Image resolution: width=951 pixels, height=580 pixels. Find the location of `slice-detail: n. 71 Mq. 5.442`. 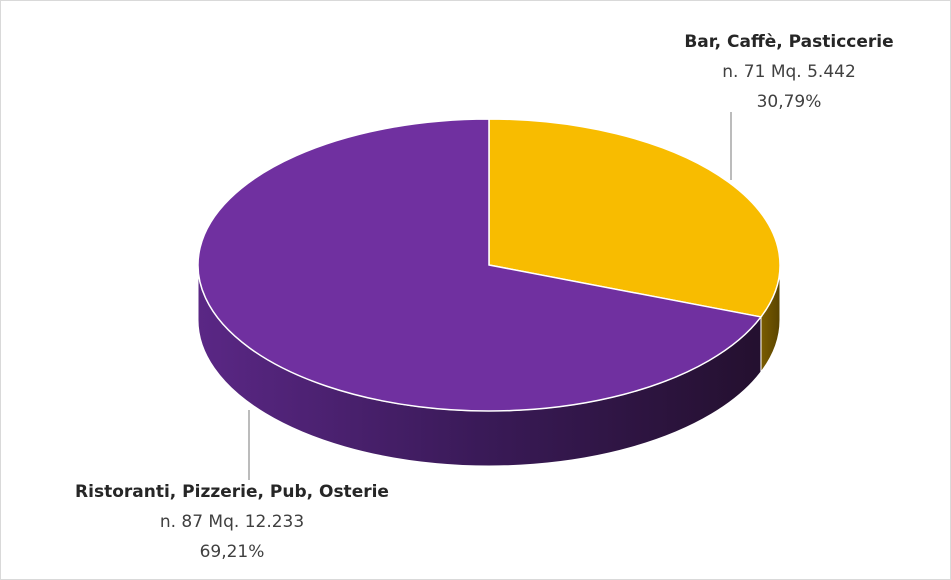

slice-detail: n. 71 Mq. 5.442 is located at coordinates (789, 72).